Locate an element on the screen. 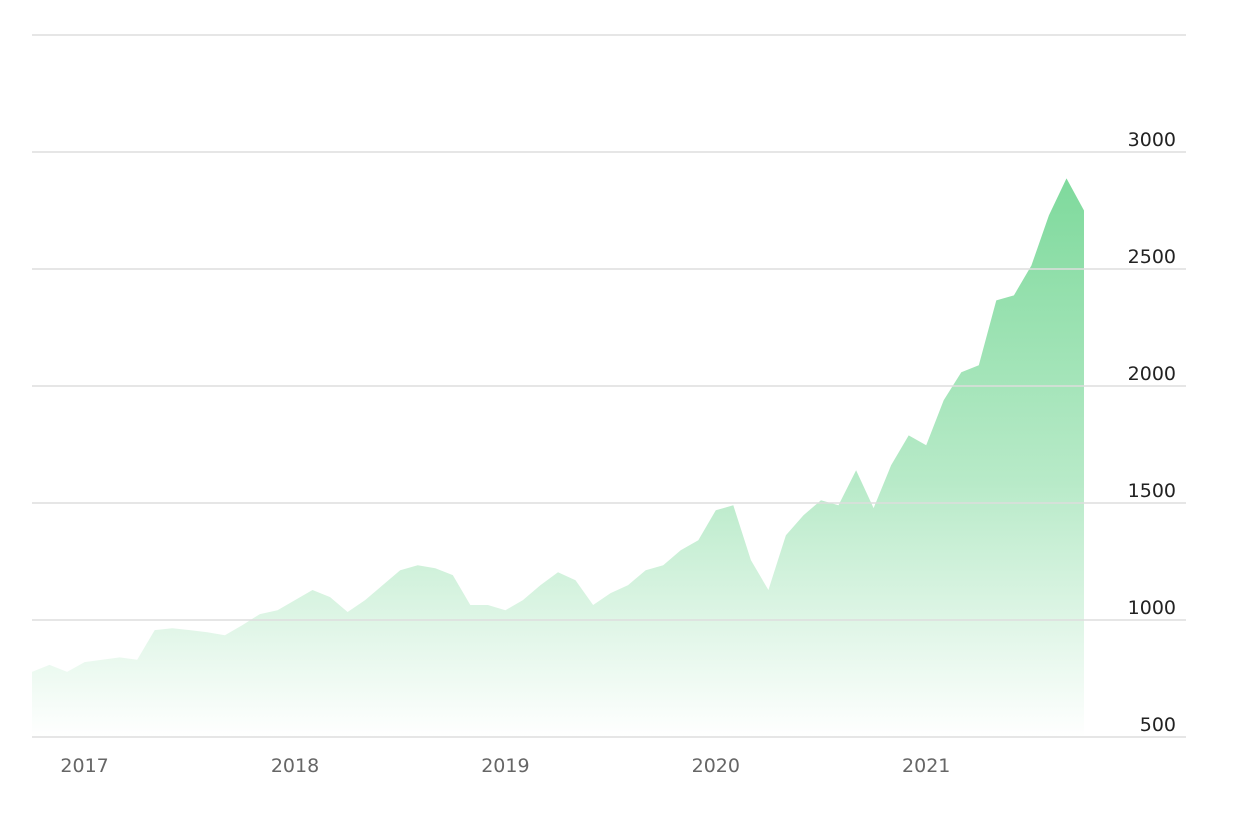 This screenshot has height=822, width=1238. y-tick-label: 1000 is located at coordinates (1152, 608).